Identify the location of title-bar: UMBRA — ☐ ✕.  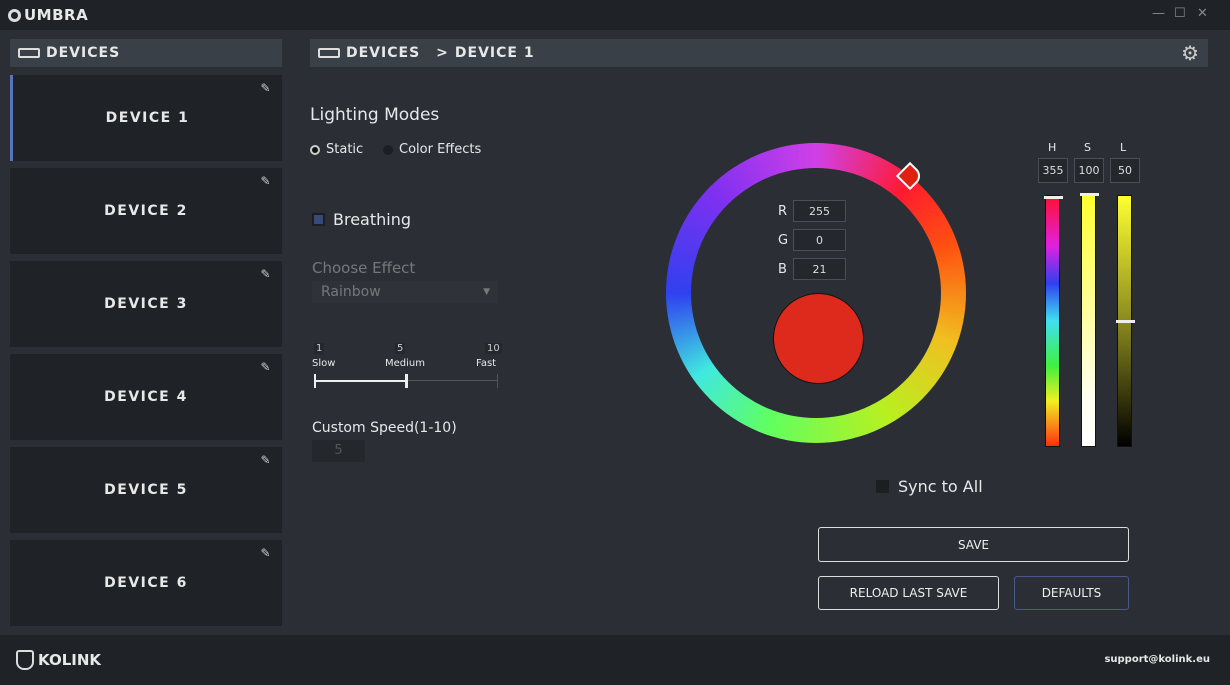
(615, 15).